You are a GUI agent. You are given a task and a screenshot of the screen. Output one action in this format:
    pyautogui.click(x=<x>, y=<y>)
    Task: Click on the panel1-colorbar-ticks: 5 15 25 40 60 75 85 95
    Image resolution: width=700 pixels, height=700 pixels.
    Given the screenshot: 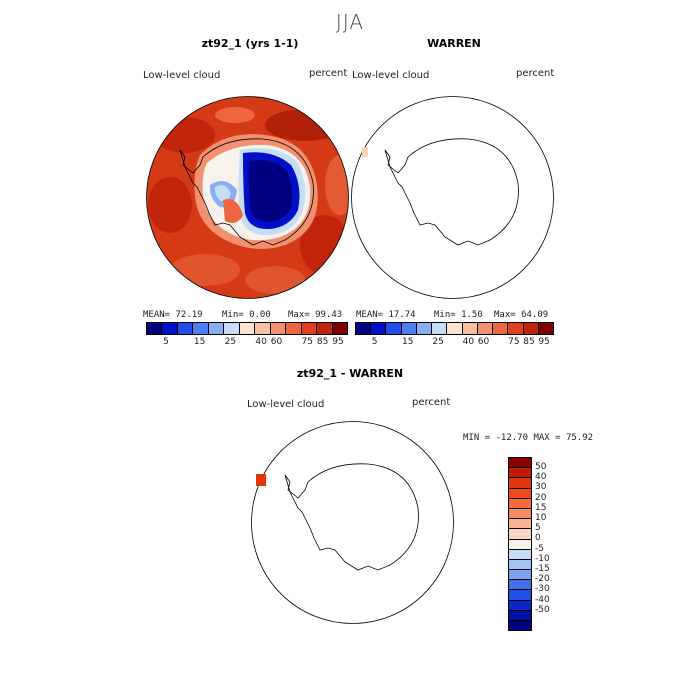 What is the action you would take?
    pyautogui.click(x=246, y=343)
    